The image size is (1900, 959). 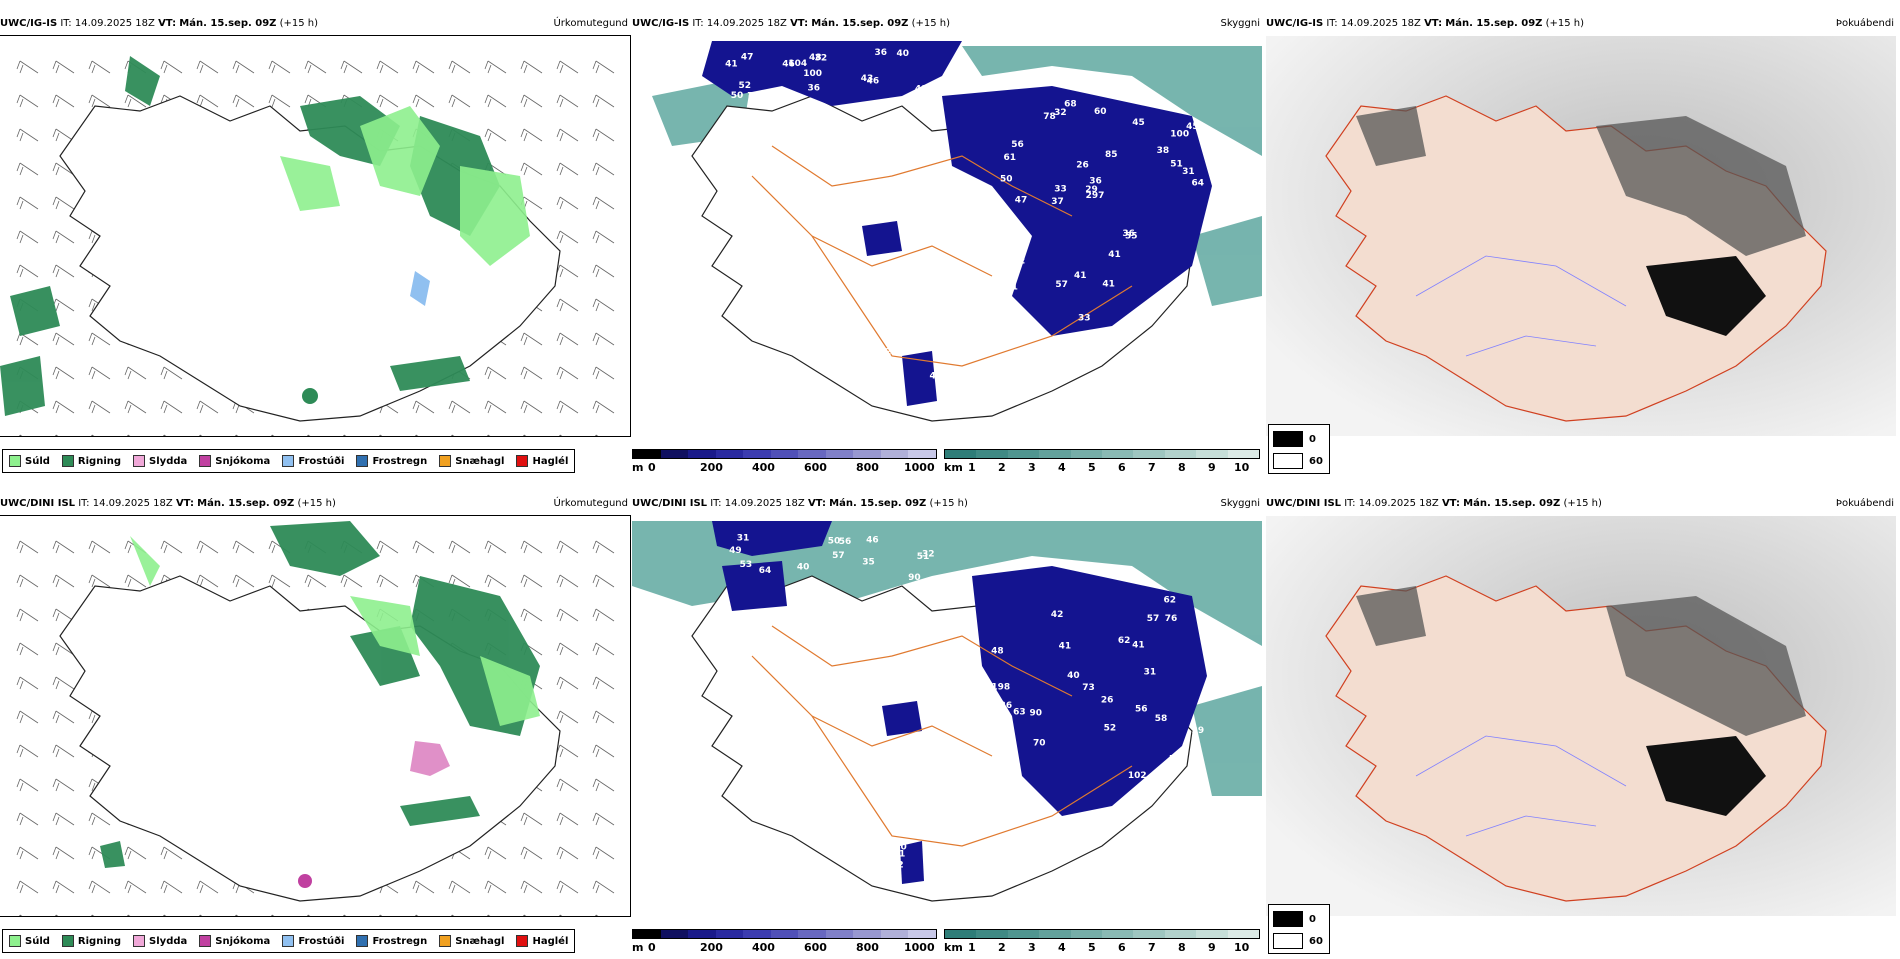 What do you see at coordinates (1021, 200) in the screenshot?
I see `cloud-base-label: 47` at bounding box center [1021, 200].